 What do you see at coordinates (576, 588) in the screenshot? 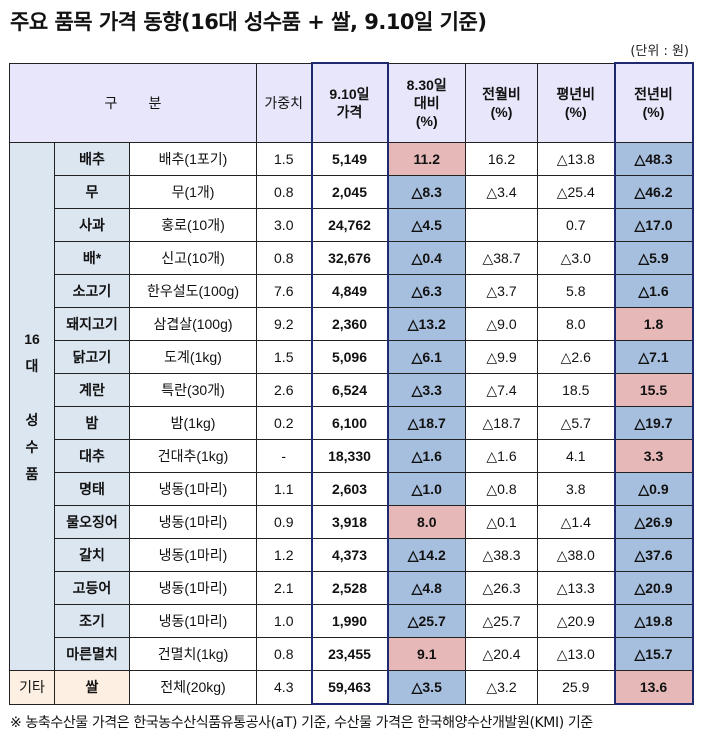
I see `item-avg: △13.3` at bounding box center [576, 588].